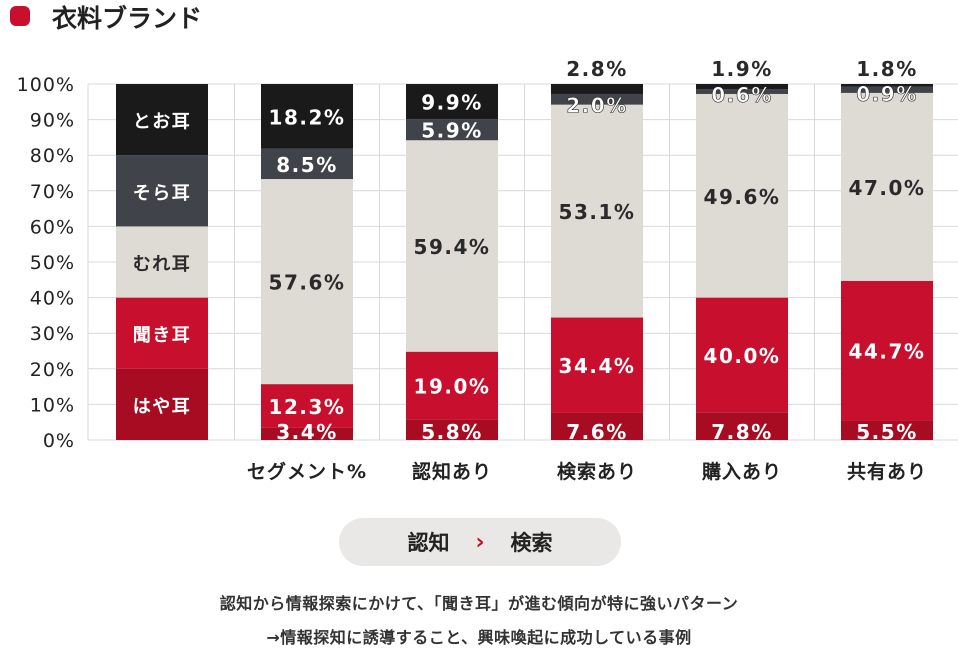  What do you see at coordinates (886, 69) in the screenshot?
I see `segment-label: 1.8%` at bounding box center [886, 69].